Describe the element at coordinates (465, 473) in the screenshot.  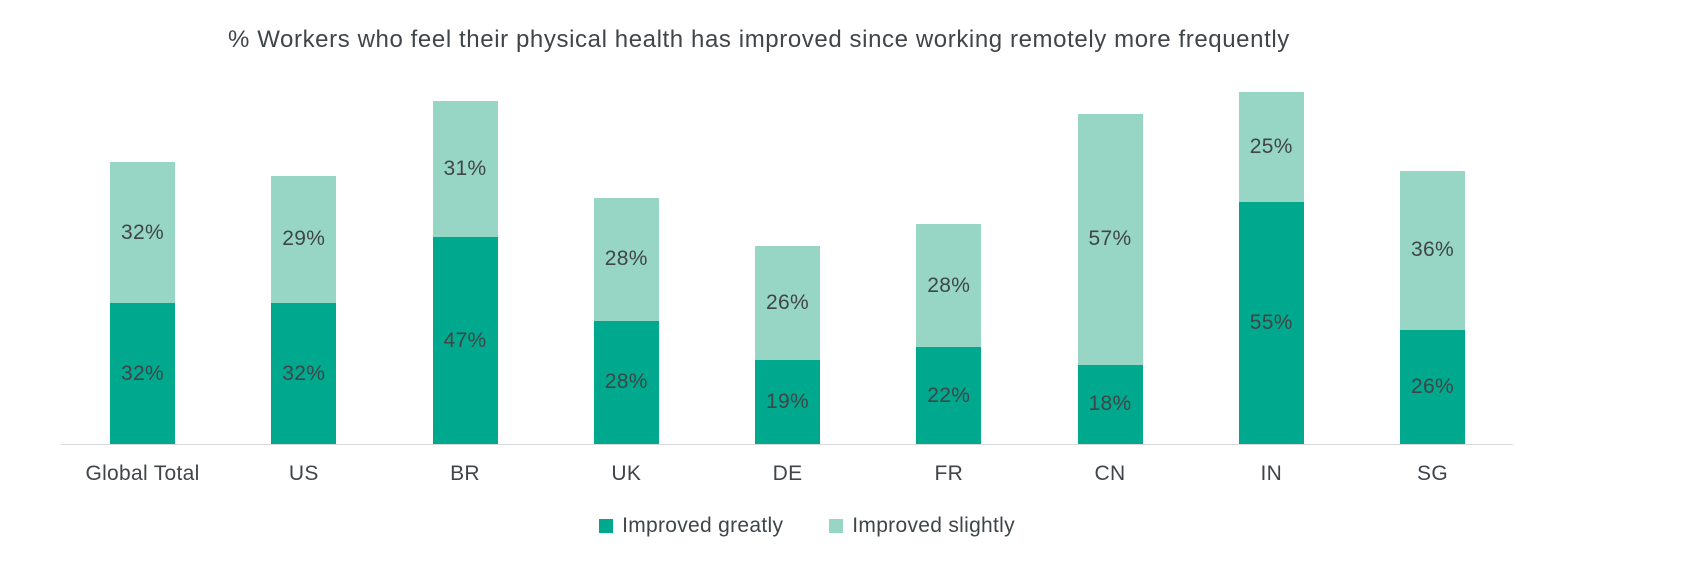
I see `category-label: BR` at that location.